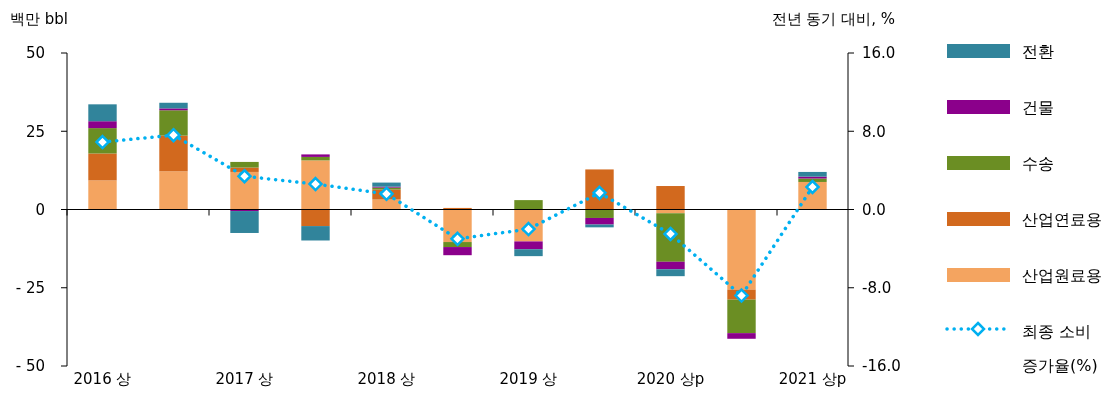 The width and height of the screenshot is (1117, 405). Describe the element at coordinates (874, 131) in the screenshot. I see `y2-tick-label: 8.0` at that location.